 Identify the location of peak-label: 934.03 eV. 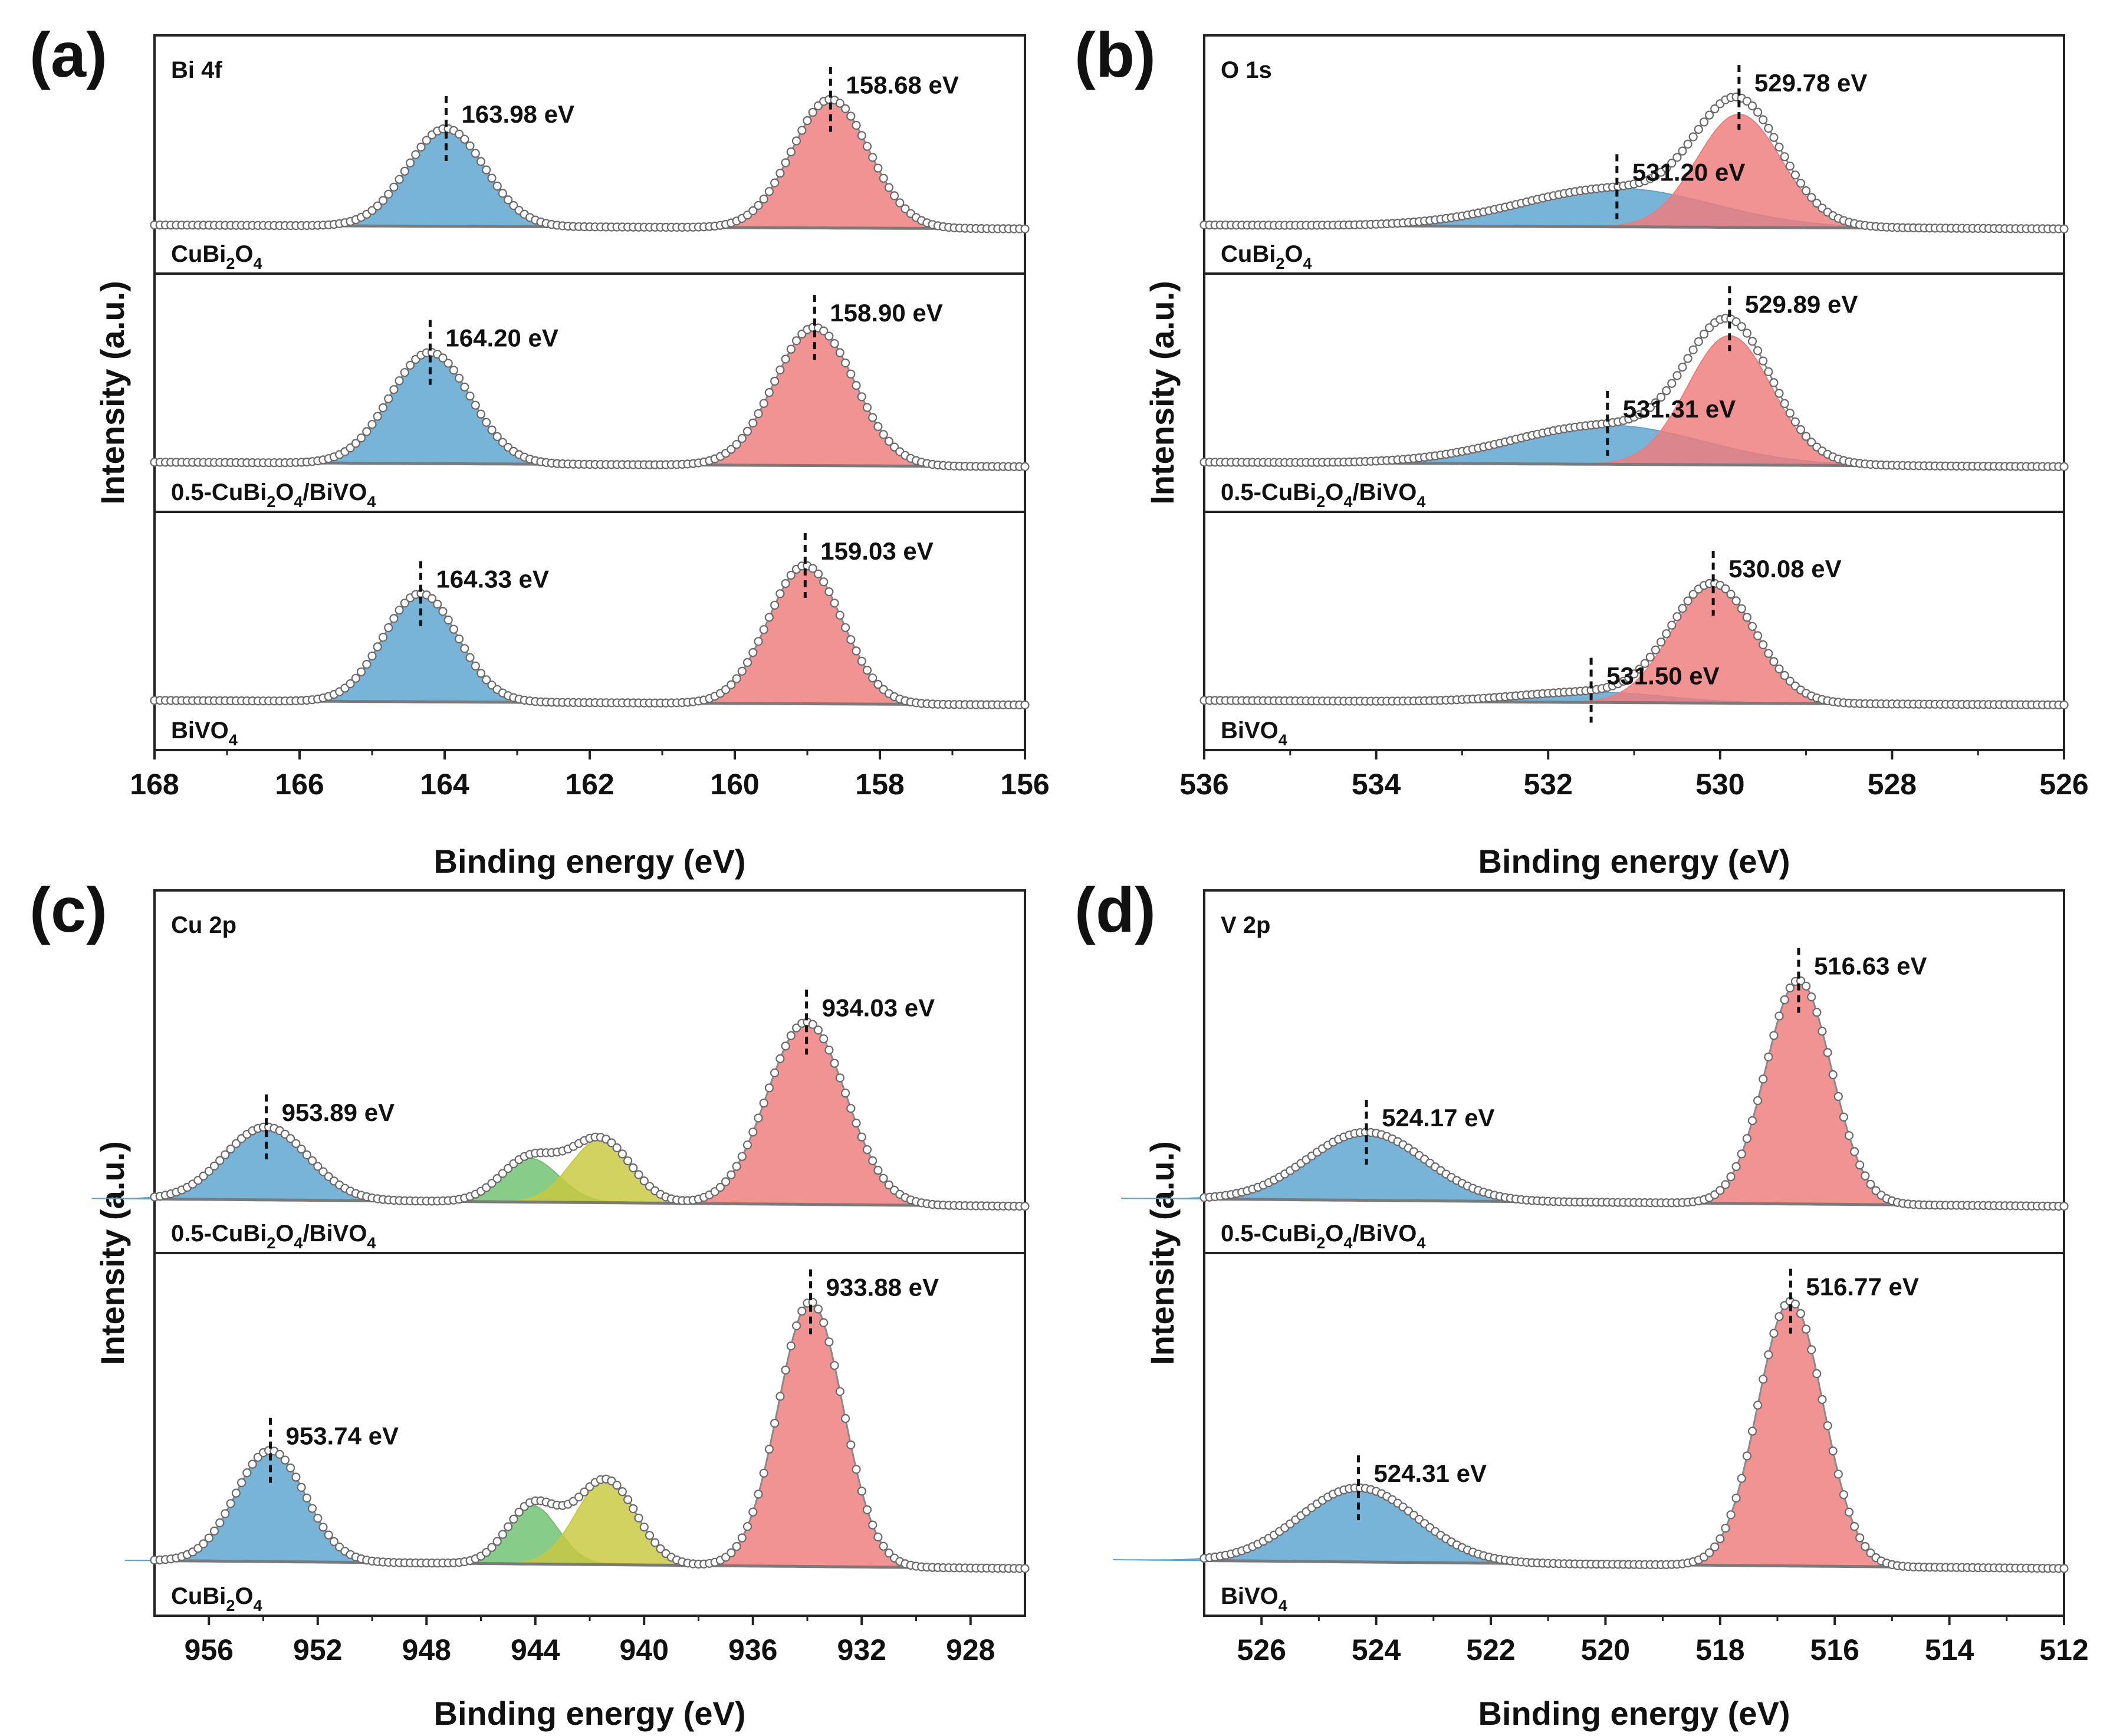
(878, 1008).